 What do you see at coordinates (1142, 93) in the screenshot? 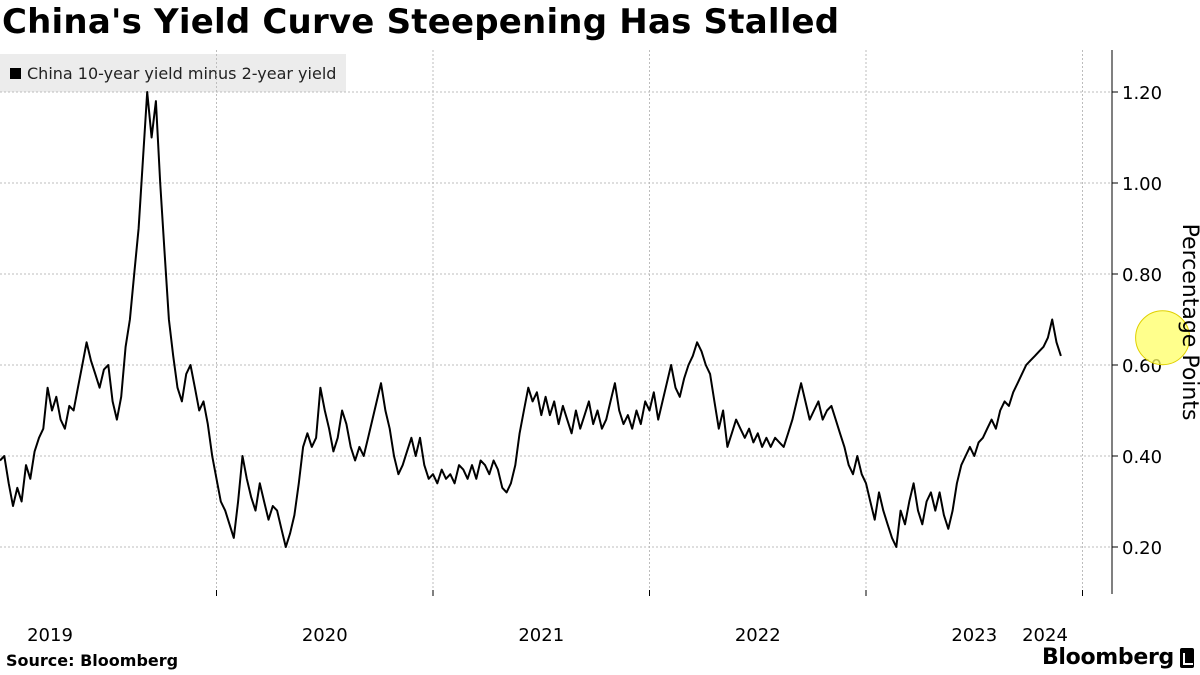
I see `y-tick-label: 1.20` at bounding box center [1142, 93].